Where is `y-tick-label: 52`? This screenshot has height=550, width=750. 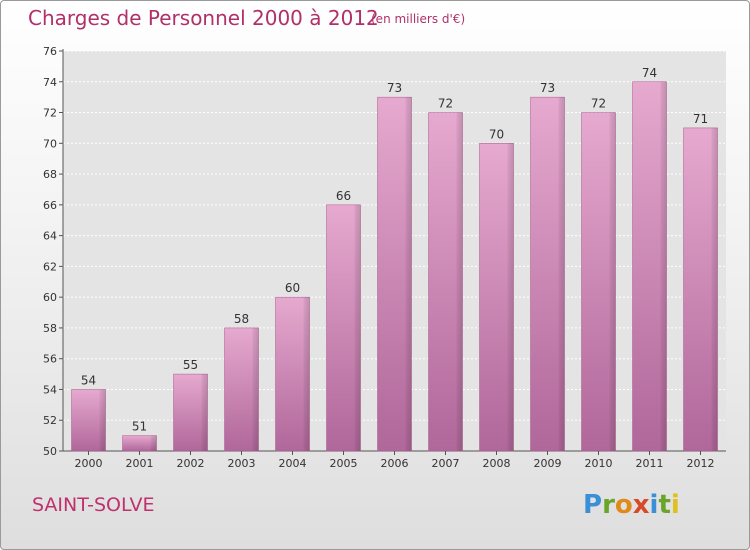 y-tick-label: 52 is located at coordinates (50, 420).